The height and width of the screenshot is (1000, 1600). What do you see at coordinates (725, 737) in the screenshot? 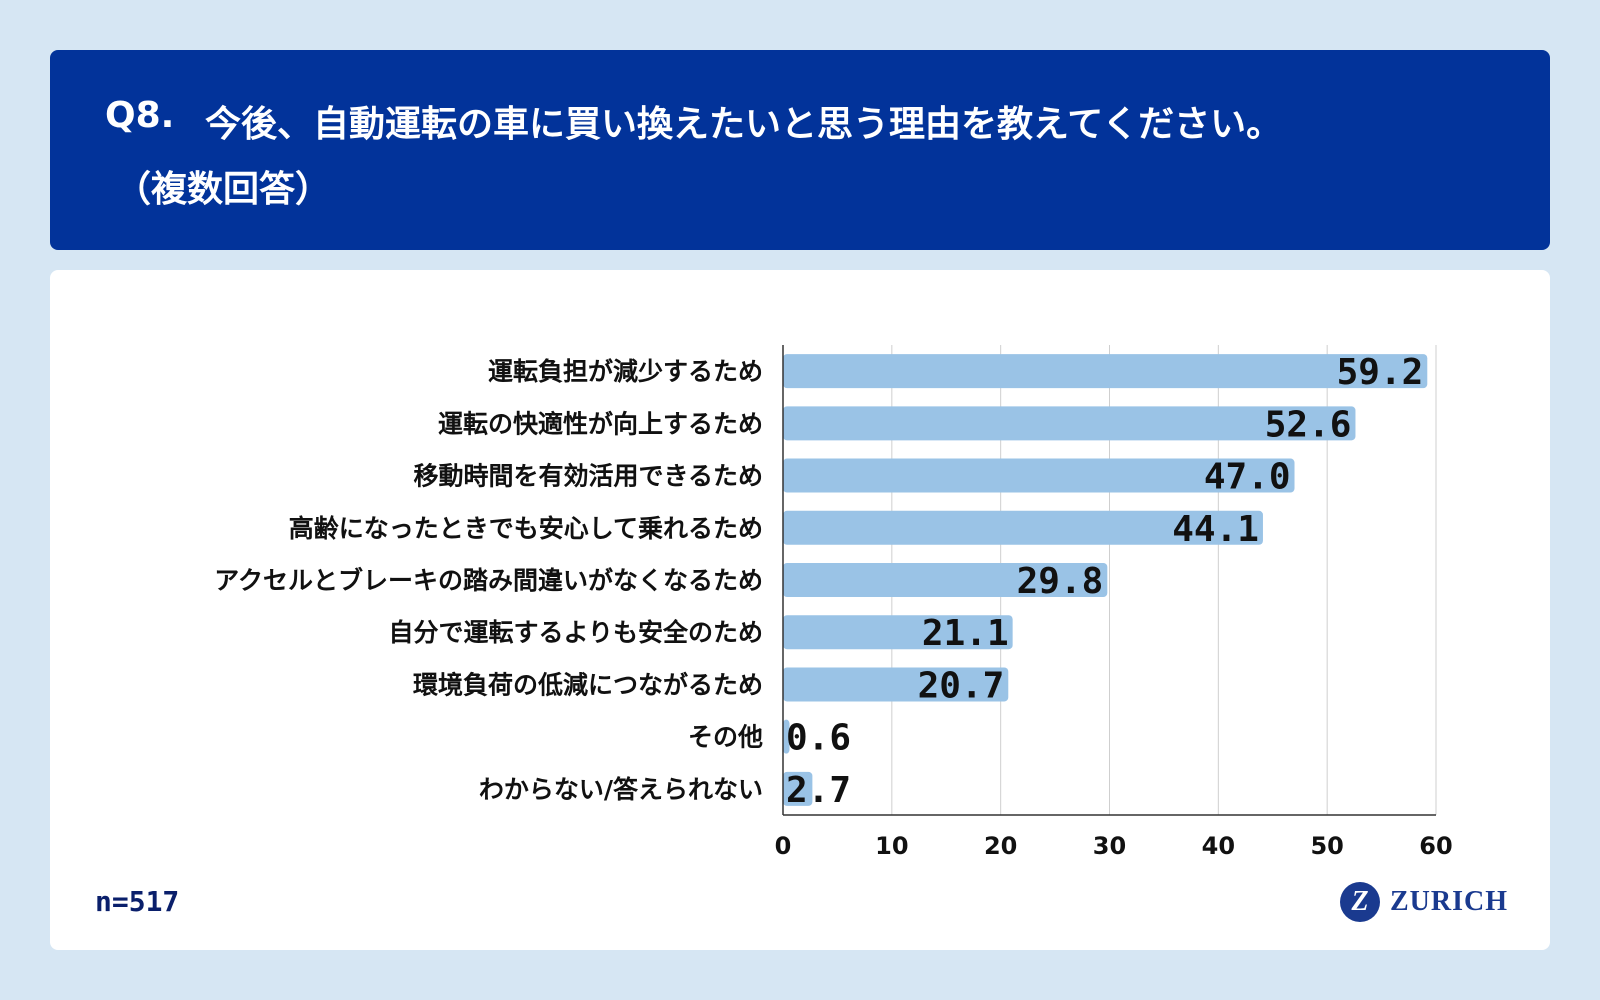
I see `category-label: その他` at bounding box center [725, 737].